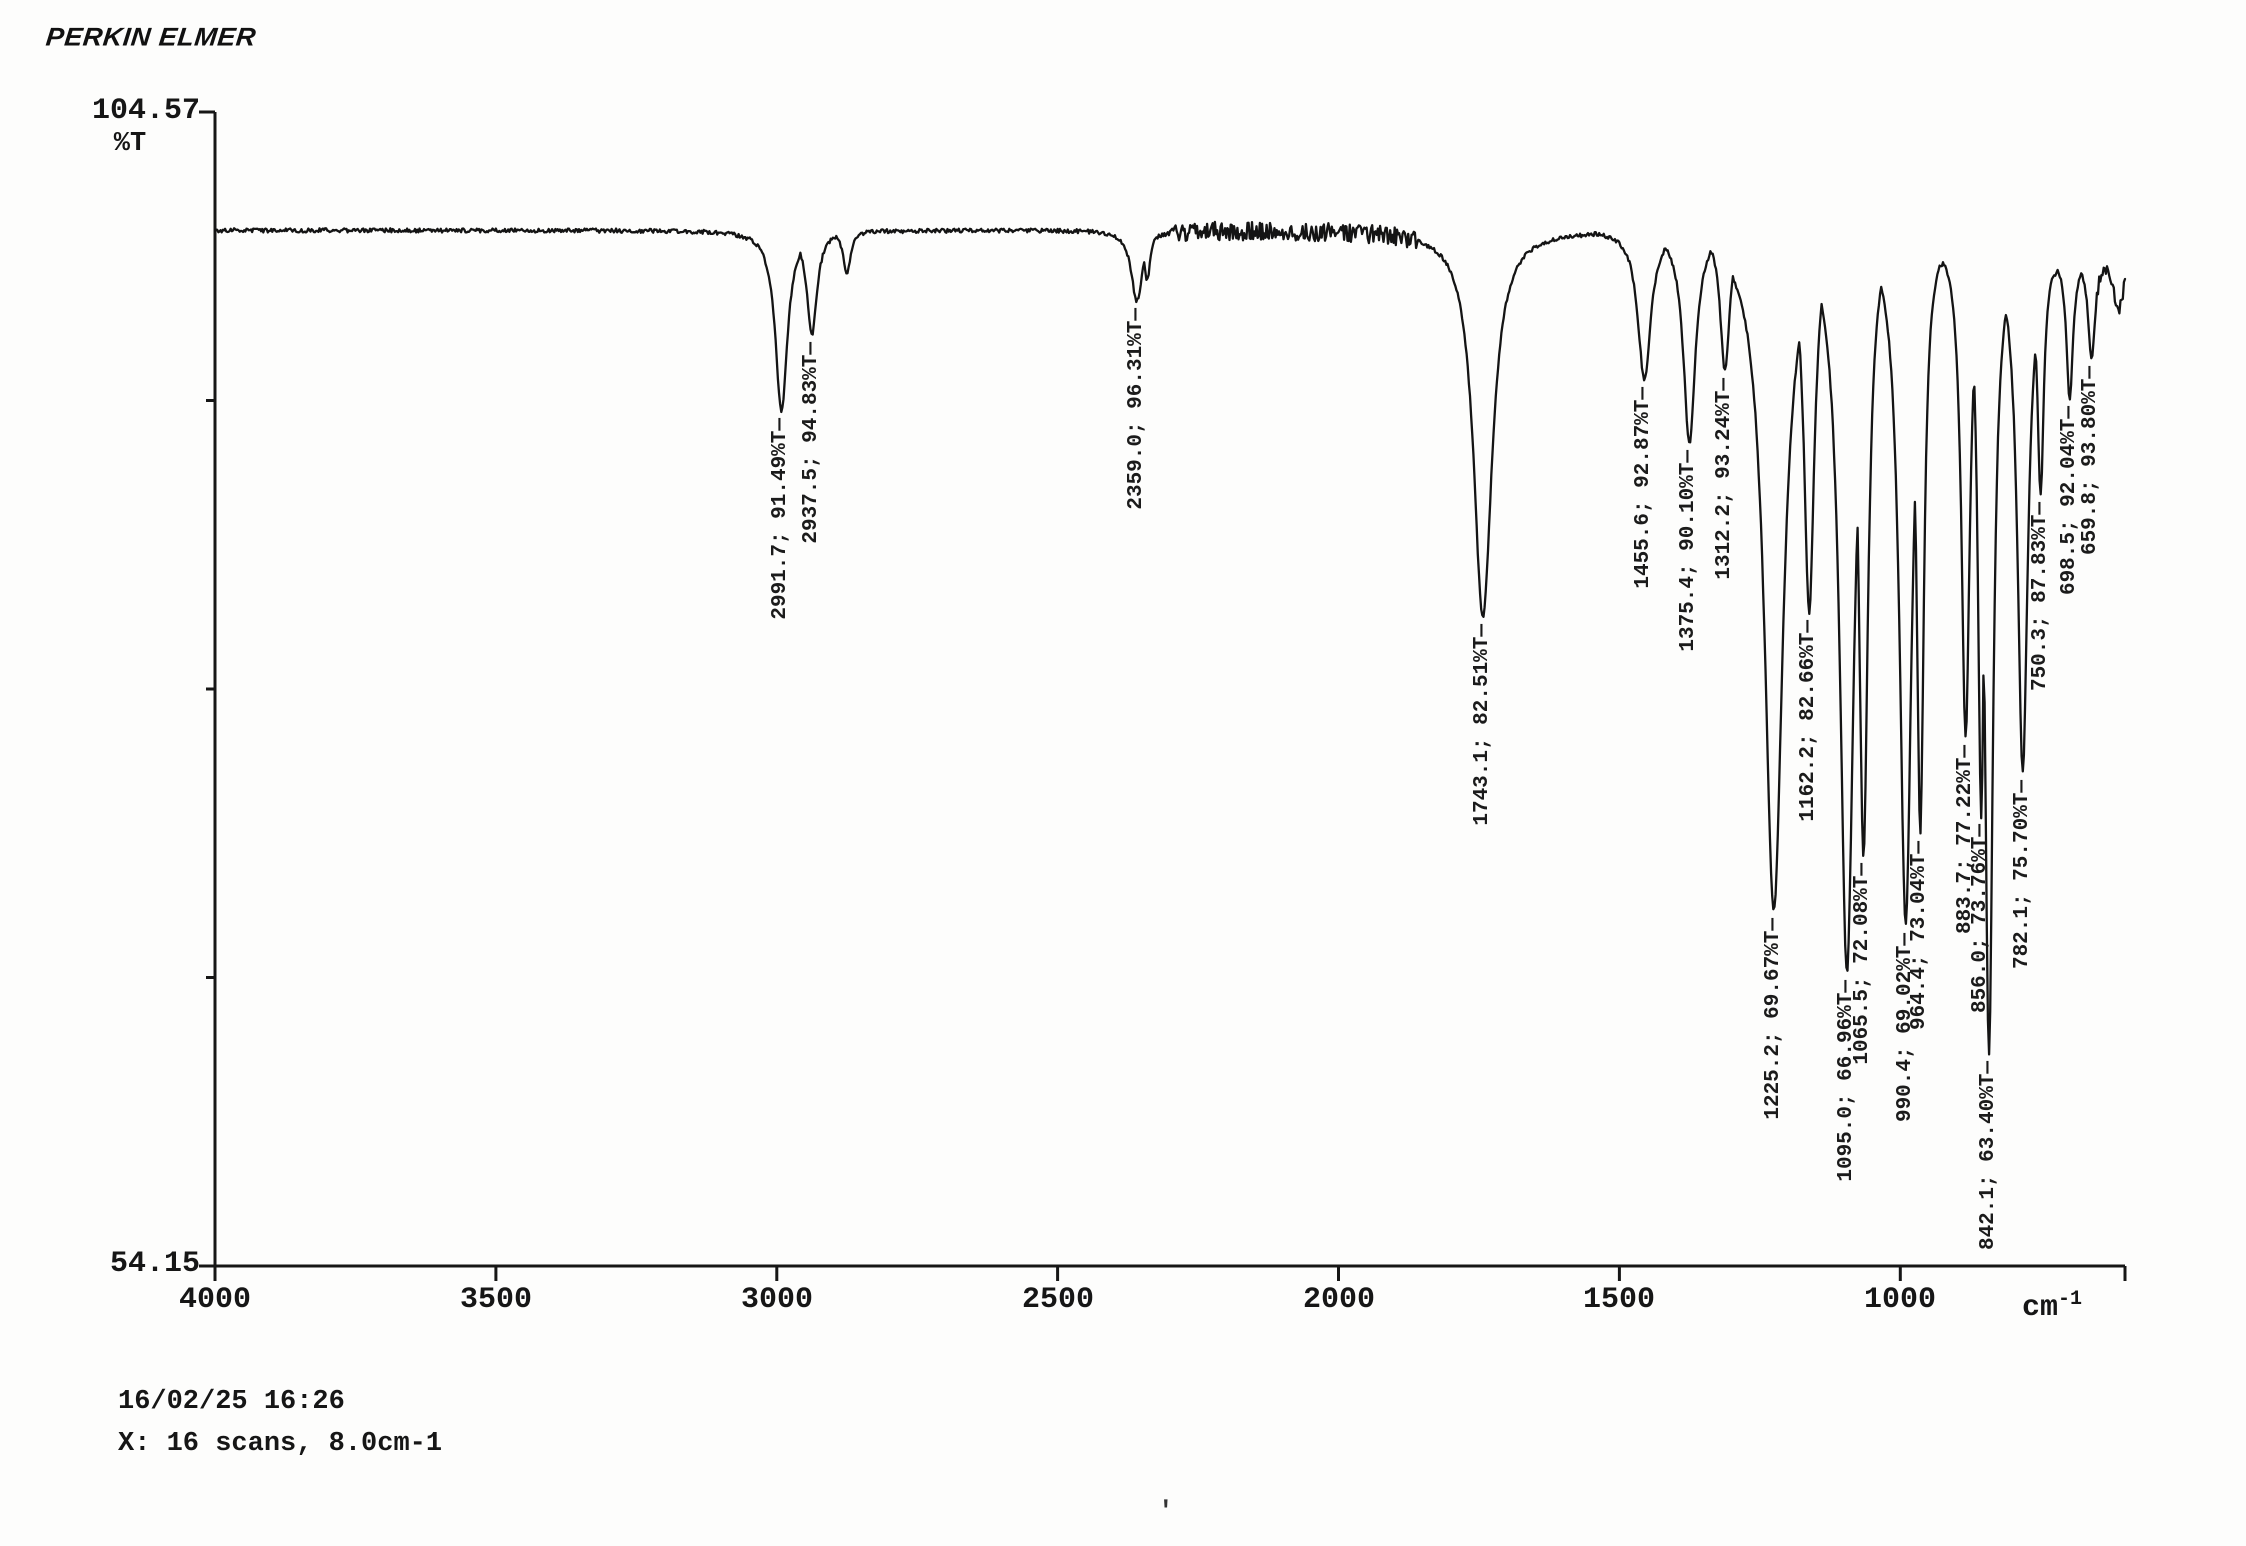  I want to click on peak-label: 2359.0; 96.31%T—, so click(1136, 409).